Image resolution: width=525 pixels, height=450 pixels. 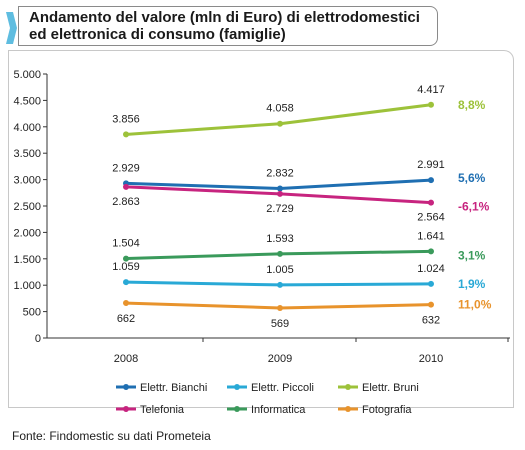 I want to click on data-label: 1.059, so click(x=126, y=267).